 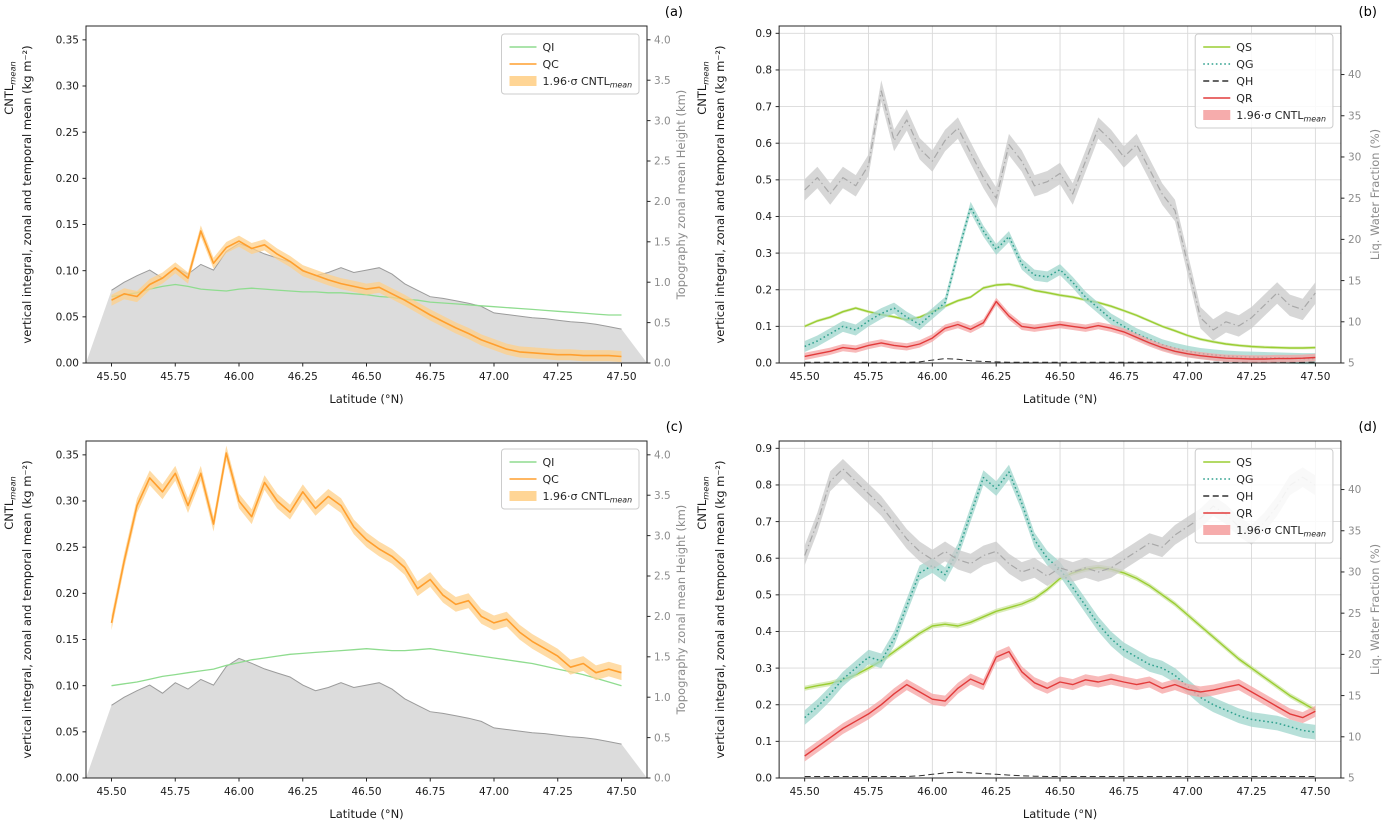 I want to click on svg-text: 2.0, so click(x=662, y=202).